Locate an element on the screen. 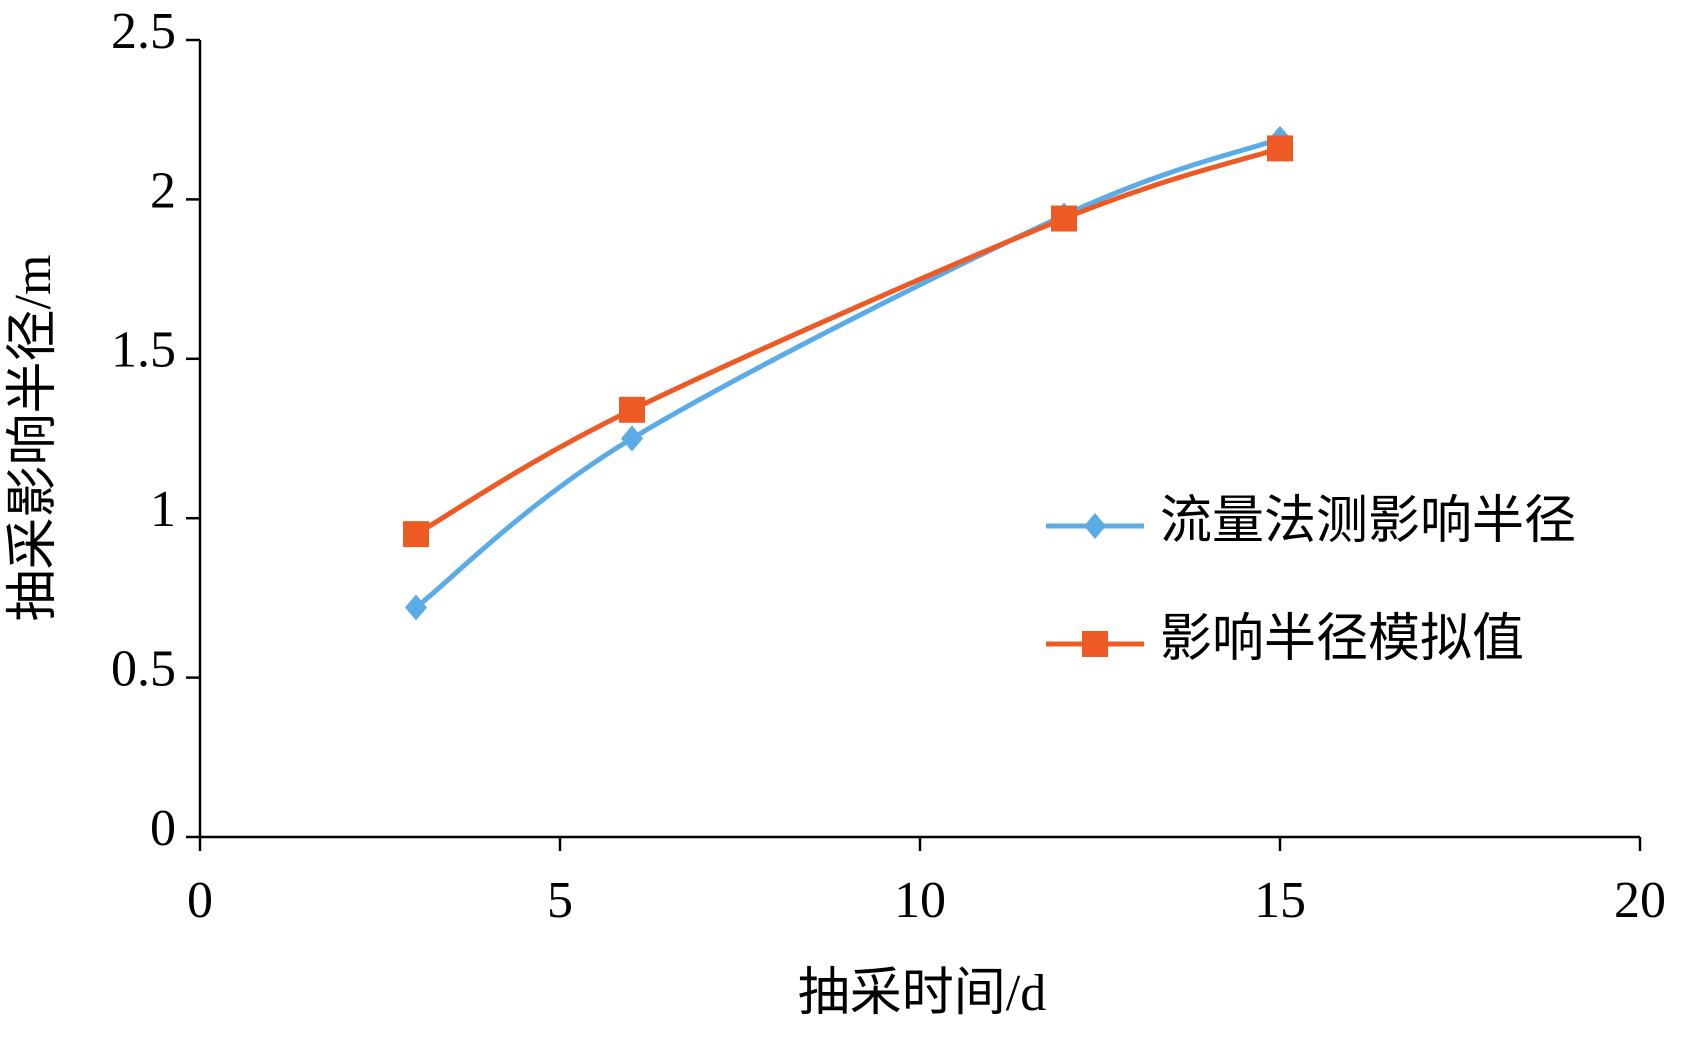 The width and height of the screenshot is (1688, 1041). y-tick-label: 0 is located at coordinates (163, 828).